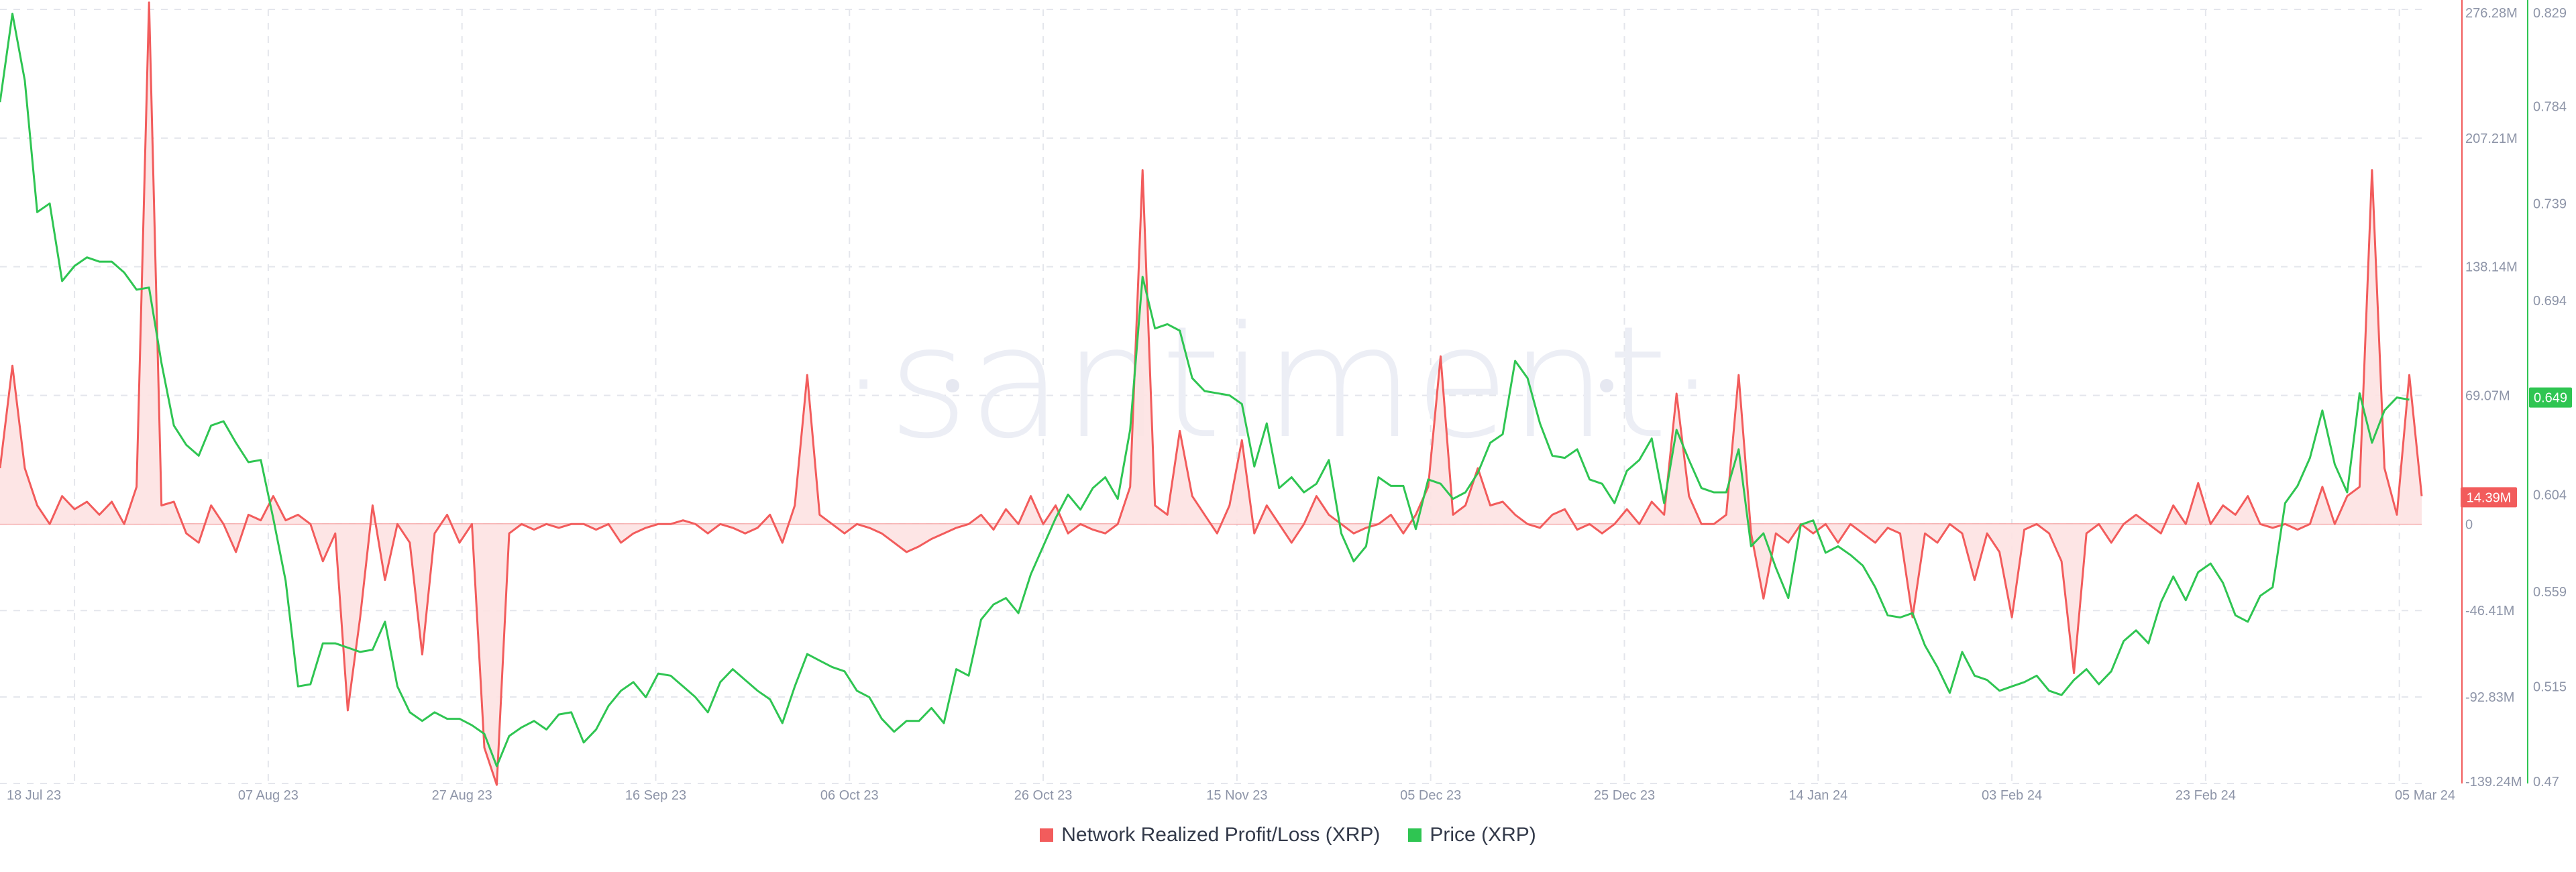  Describe the element at coordinates (1624, 795) in the screenshot. I see `x-axis-date-label: 25 Dec 23` at that location.